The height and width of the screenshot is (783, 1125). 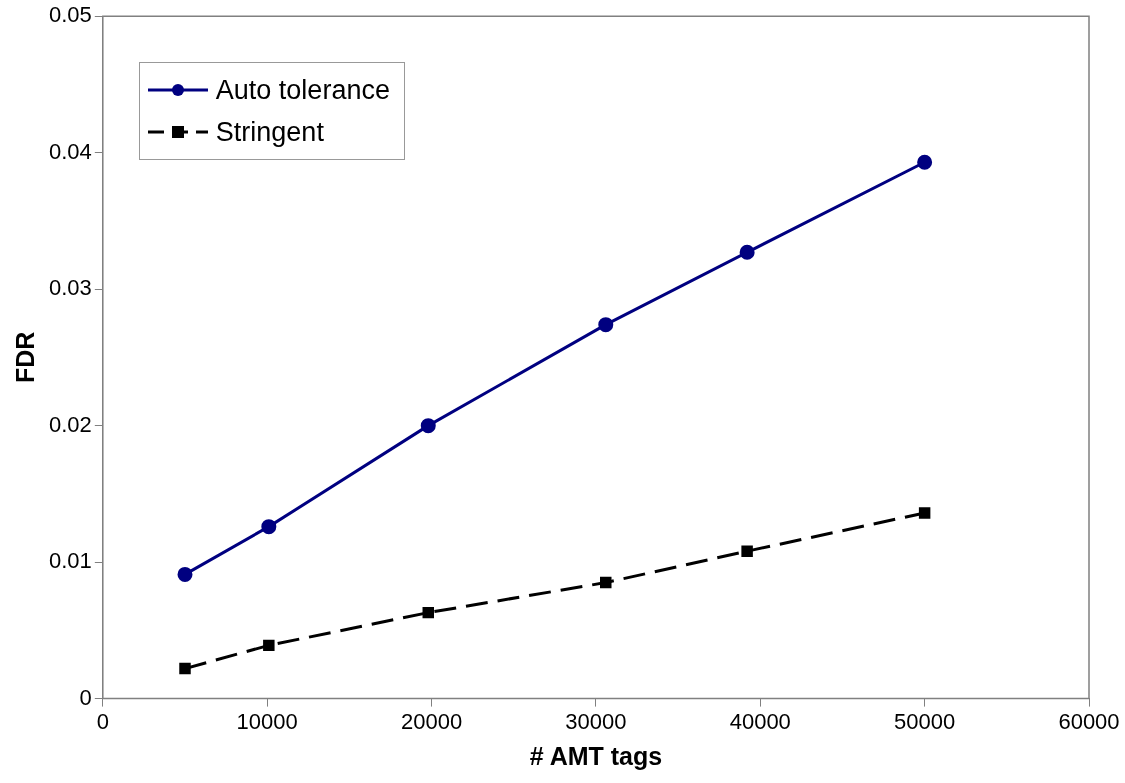 What do you see at coordinates (85, 697) in the screenshot?
I see `y-tick-label: 0` at bounding box center [85, 697].